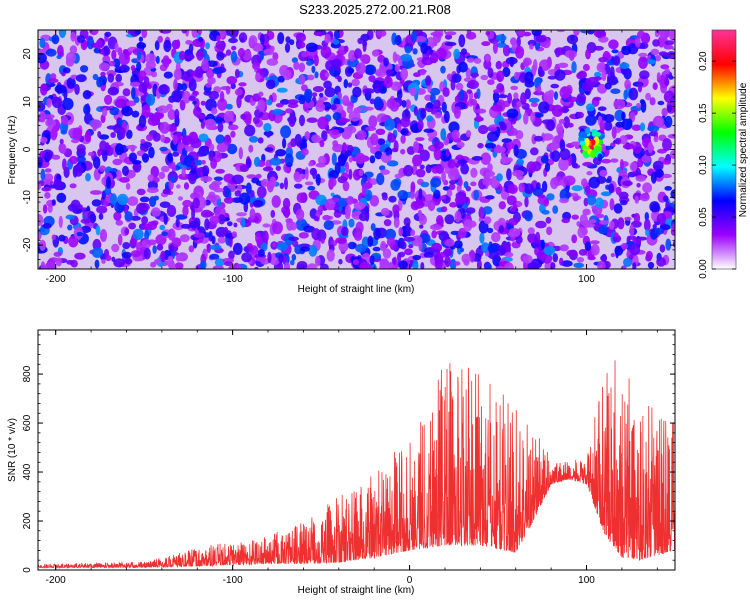  I want to click on colorbar-tick-label: 0.15, so click(703, 113).